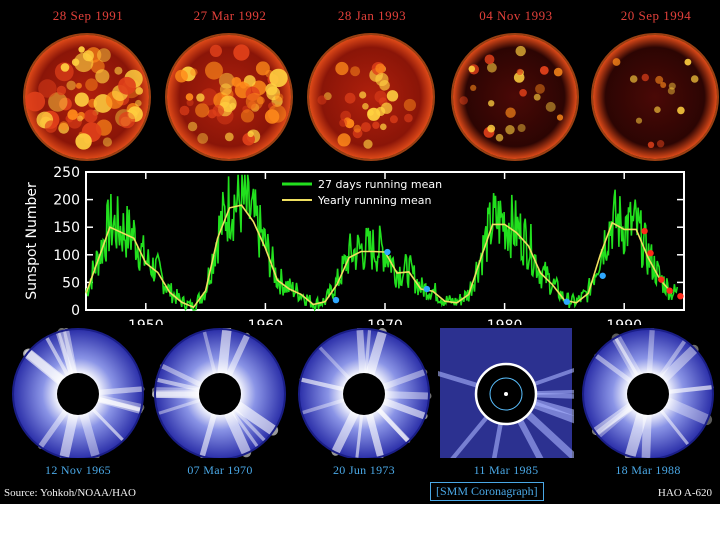 This screenshot has height=540, width=720. What do you see at coordinates (372, 15) in the screenshot?
I see `xray-date-3: 28 Jan 1993` at bounding box center [372, 15].